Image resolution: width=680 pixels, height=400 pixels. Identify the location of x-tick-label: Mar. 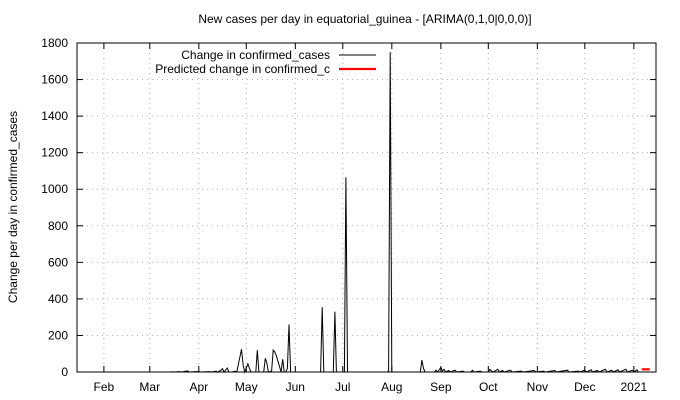
(149, 387).